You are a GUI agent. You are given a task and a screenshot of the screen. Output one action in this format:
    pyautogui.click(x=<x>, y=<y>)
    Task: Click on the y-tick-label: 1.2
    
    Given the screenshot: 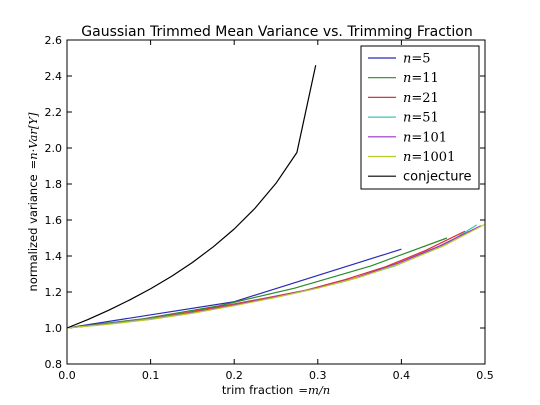 What is the action you would take?
    pyautogui.click(x=54, y=292)
    